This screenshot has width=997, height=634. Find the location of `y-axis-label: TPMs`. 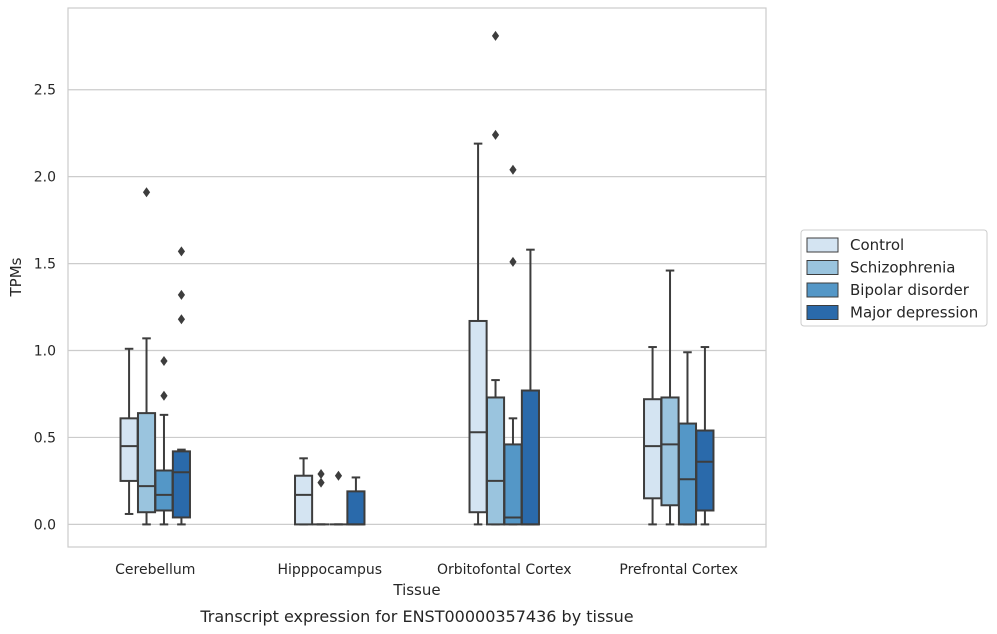

y-axis-label: TPMs is located at coordinates (16, 277).